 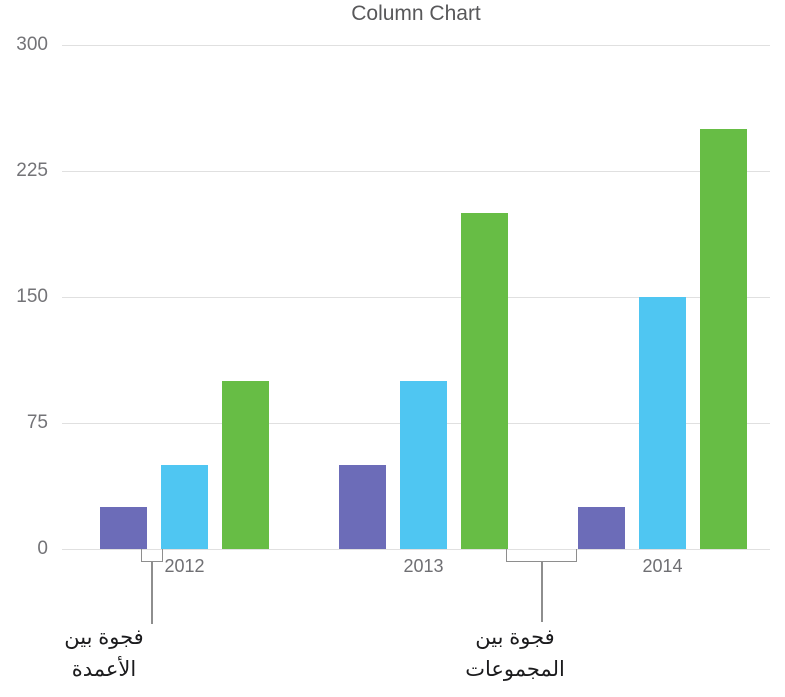 I want to click on annotation-column-gap: فجوة بين الأعمدة, so click(x=104, y=654).